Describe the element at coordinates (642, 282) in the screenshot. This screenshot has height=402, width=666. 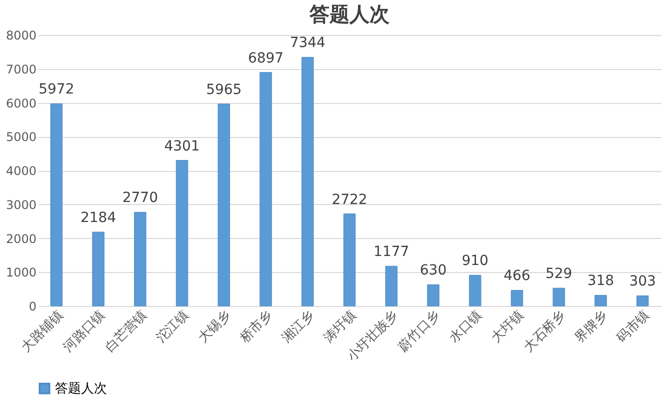
I see `data-label: 303` at that location.